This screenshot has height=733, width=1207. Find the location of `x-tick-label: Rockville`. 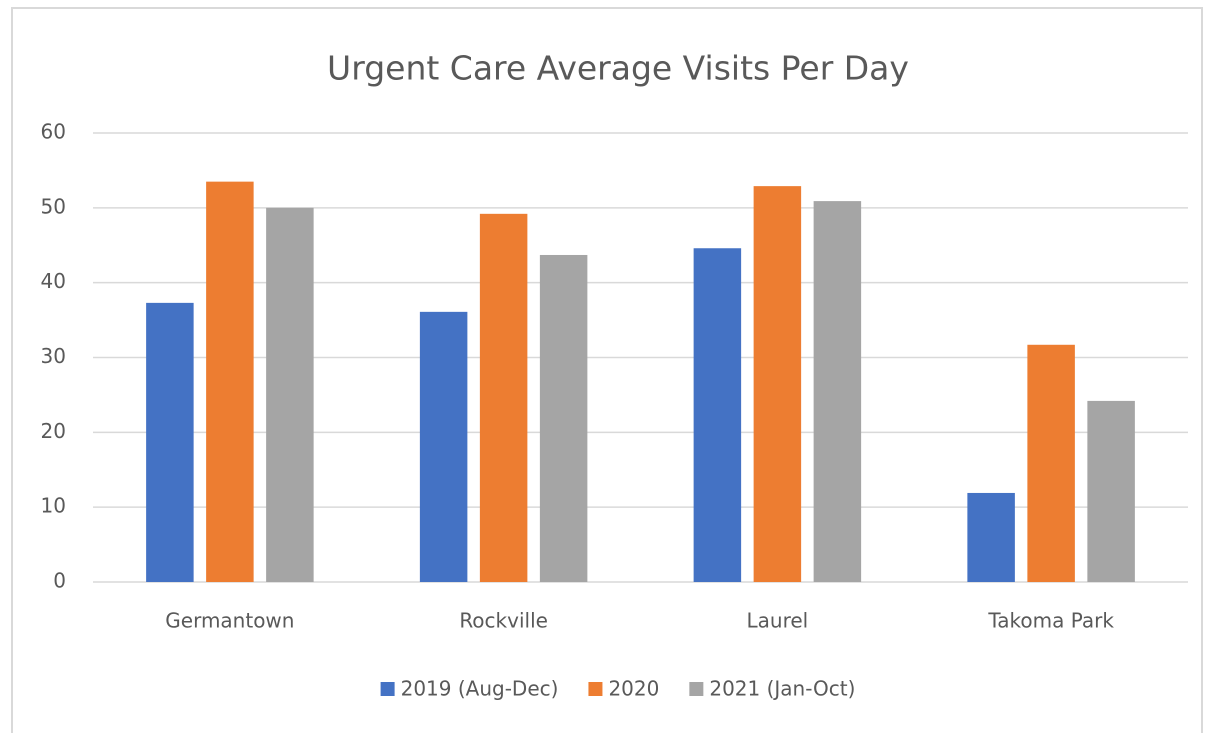

x-tick-label: Rockville is located at coordinates (503, 621).